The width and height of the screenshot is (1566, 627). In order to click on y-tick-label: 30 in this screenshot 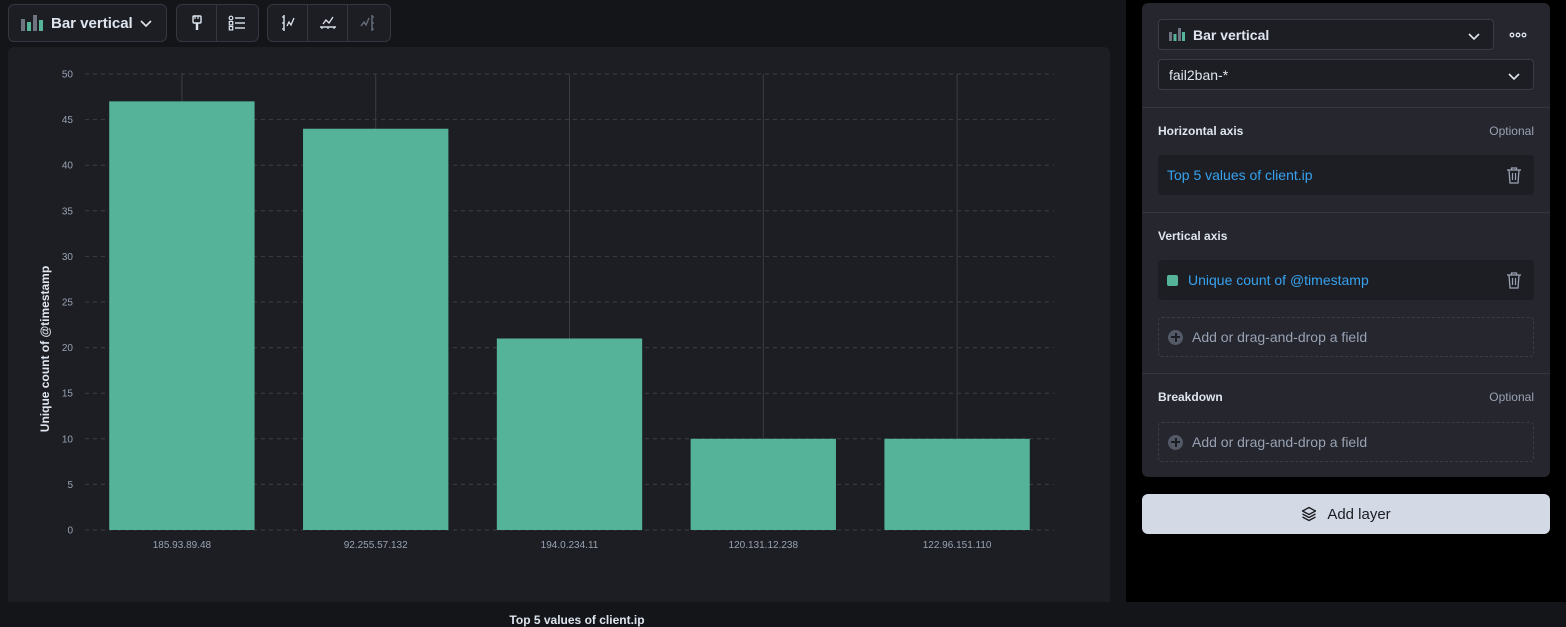, I will do `click(68, 257)`.